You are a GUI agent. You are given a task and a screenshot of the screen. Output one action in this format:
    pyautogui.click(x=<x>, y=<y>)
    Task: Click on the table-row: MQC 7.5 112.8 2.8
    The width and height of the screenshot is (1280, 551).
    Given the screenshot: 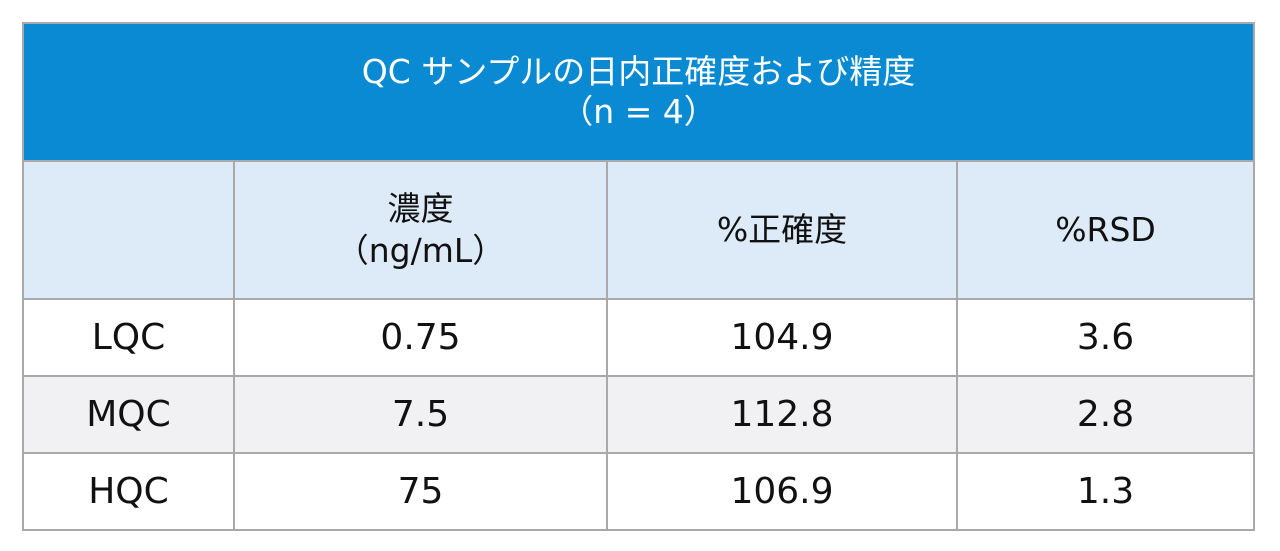 What is the action you would take?
    pyautogui.click(x=639, y=415)
    